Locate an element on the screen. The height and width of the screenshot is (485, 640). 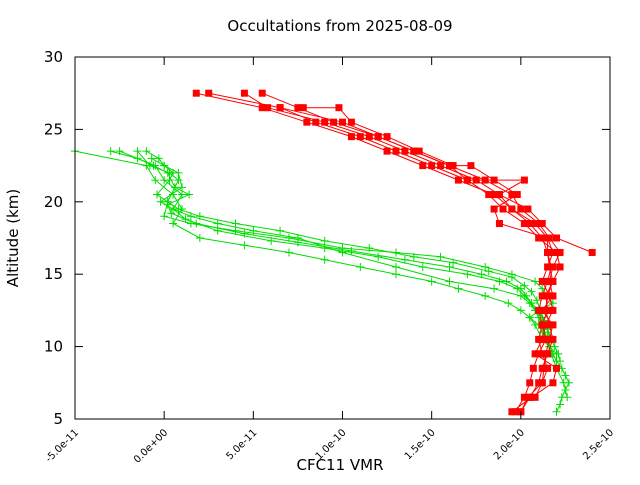
x-tick-label: 2.5e-10 is located at coordinates (598, 444).